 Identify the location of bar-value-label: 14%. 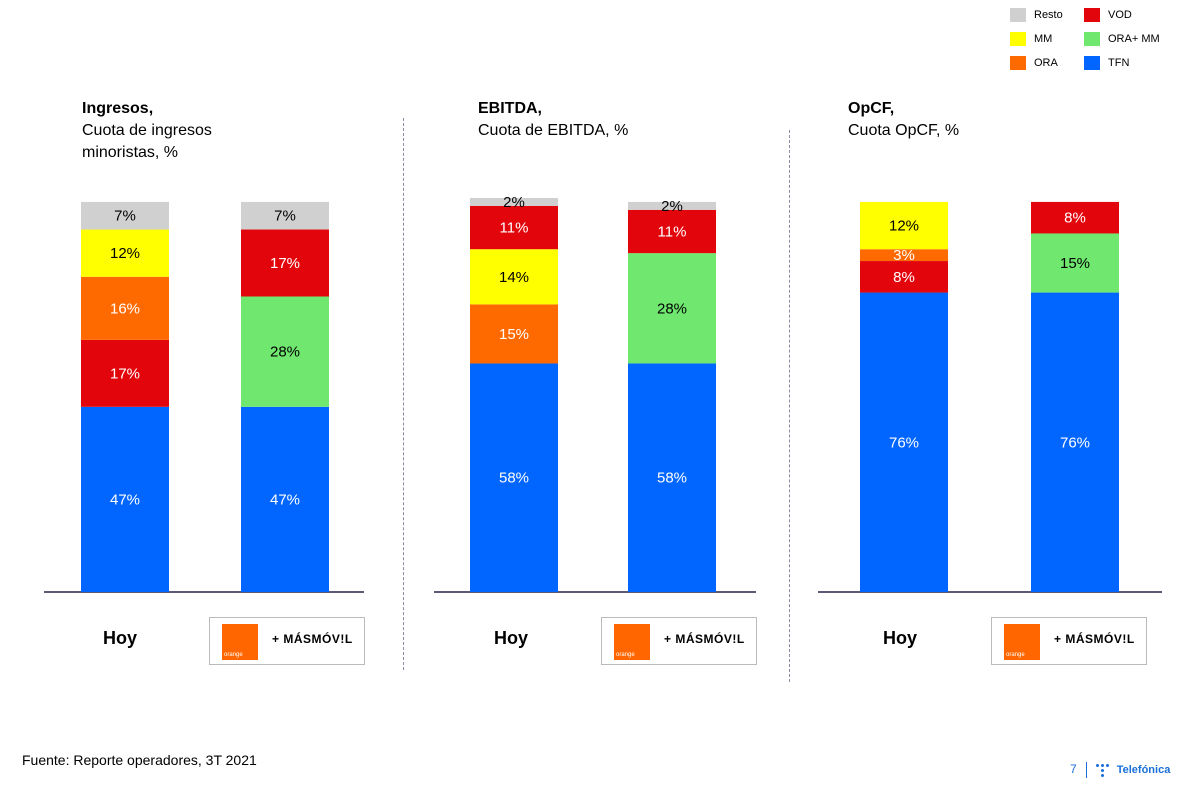
(514, 277).